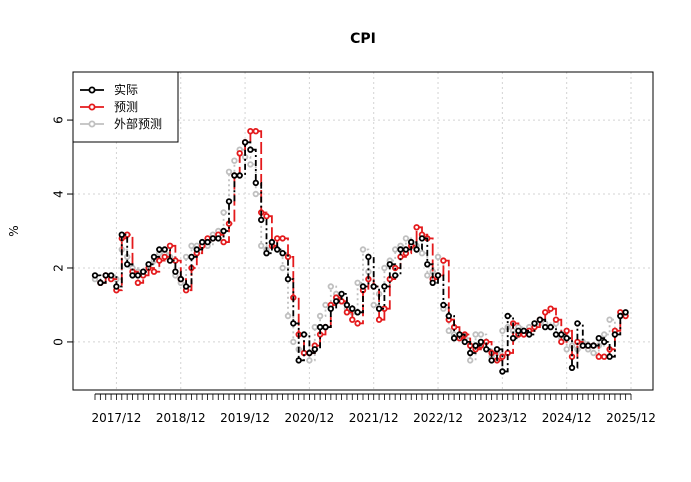  I want to click on x-tick-label: 2025/12, so click(631, 418).